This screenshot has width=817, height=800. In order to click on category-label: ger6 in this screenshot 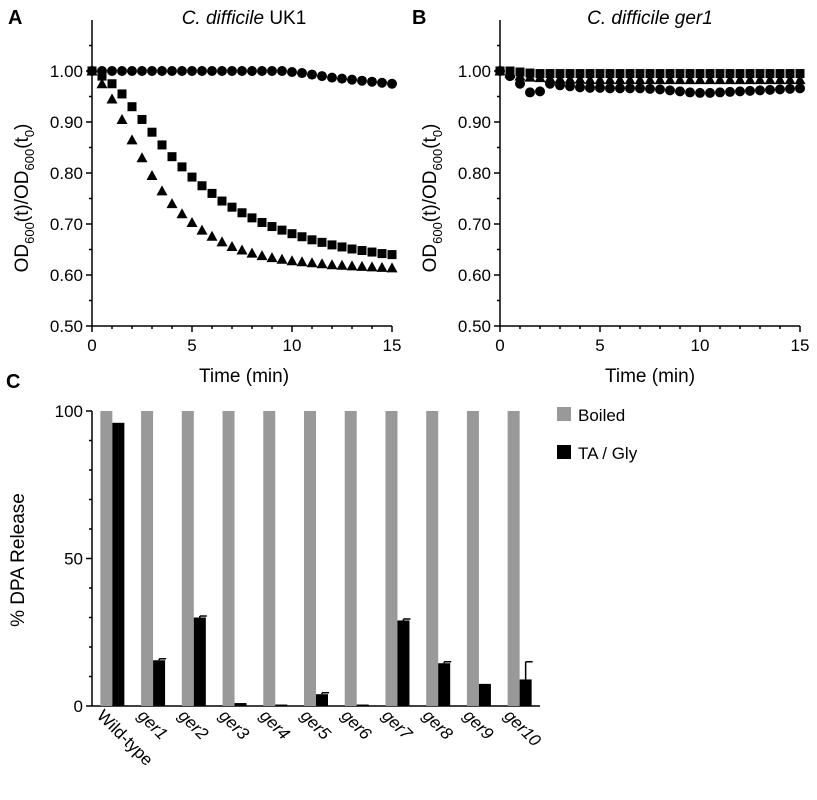, I will do `click(357, 725)`.